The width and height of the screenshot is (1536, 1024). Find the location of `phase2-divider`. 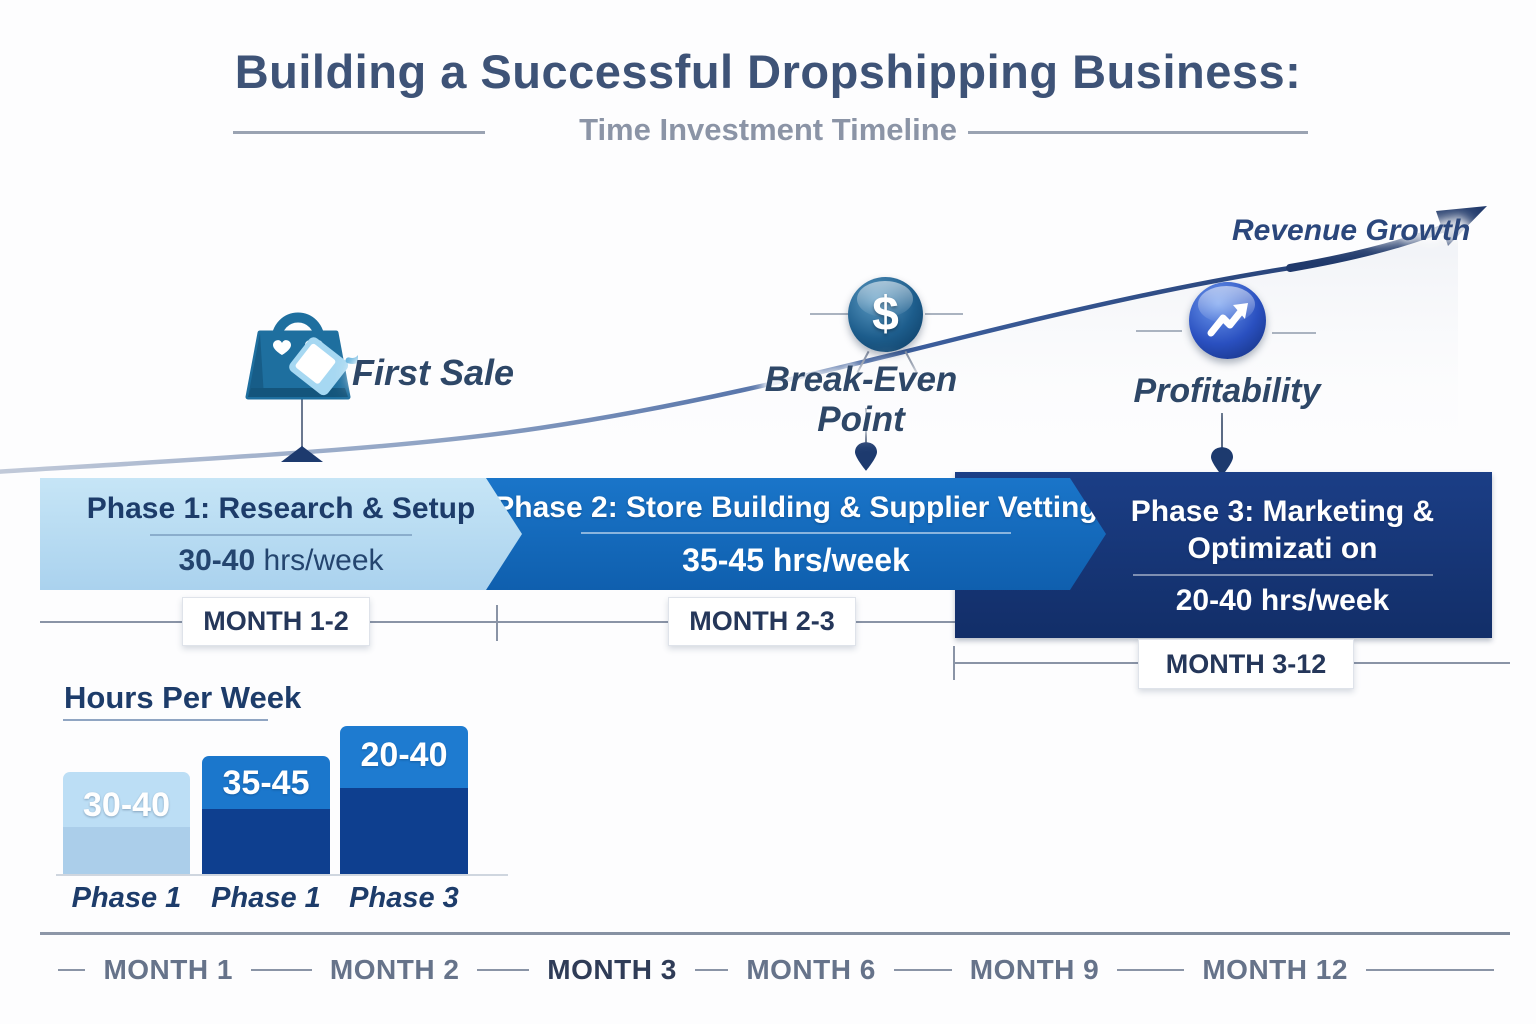

phase2-divider is located at coordinates (796, 533).